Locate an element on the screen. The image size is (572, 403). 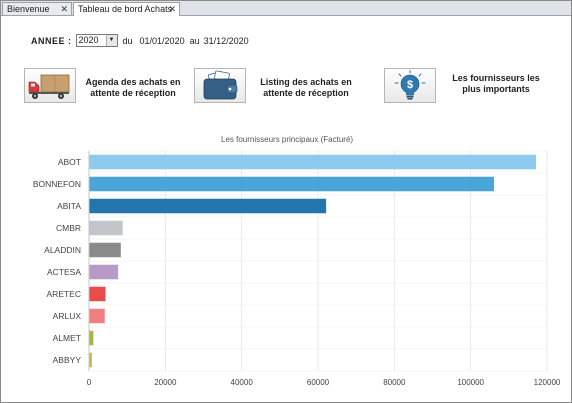
wallet-icon is located at coordinates (220, 85).